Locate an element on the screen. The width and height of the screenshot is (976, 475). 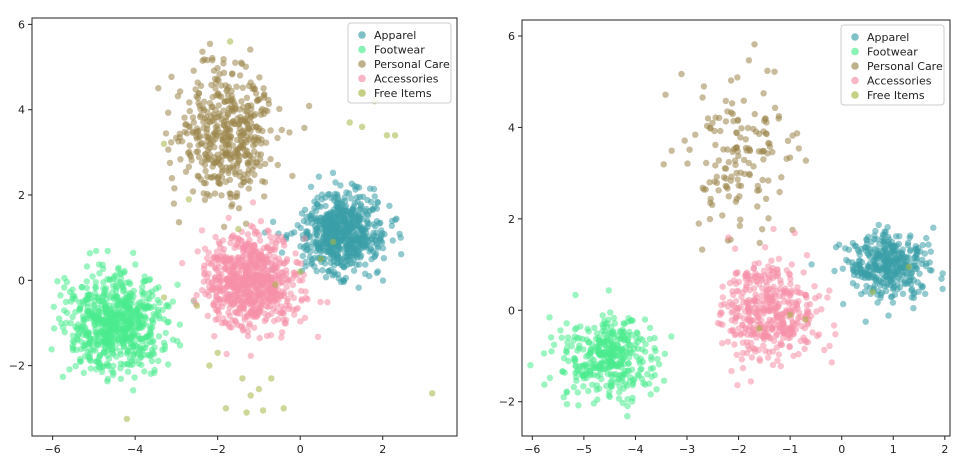
legend-label: Footwear is located at coordinates (399, 50).